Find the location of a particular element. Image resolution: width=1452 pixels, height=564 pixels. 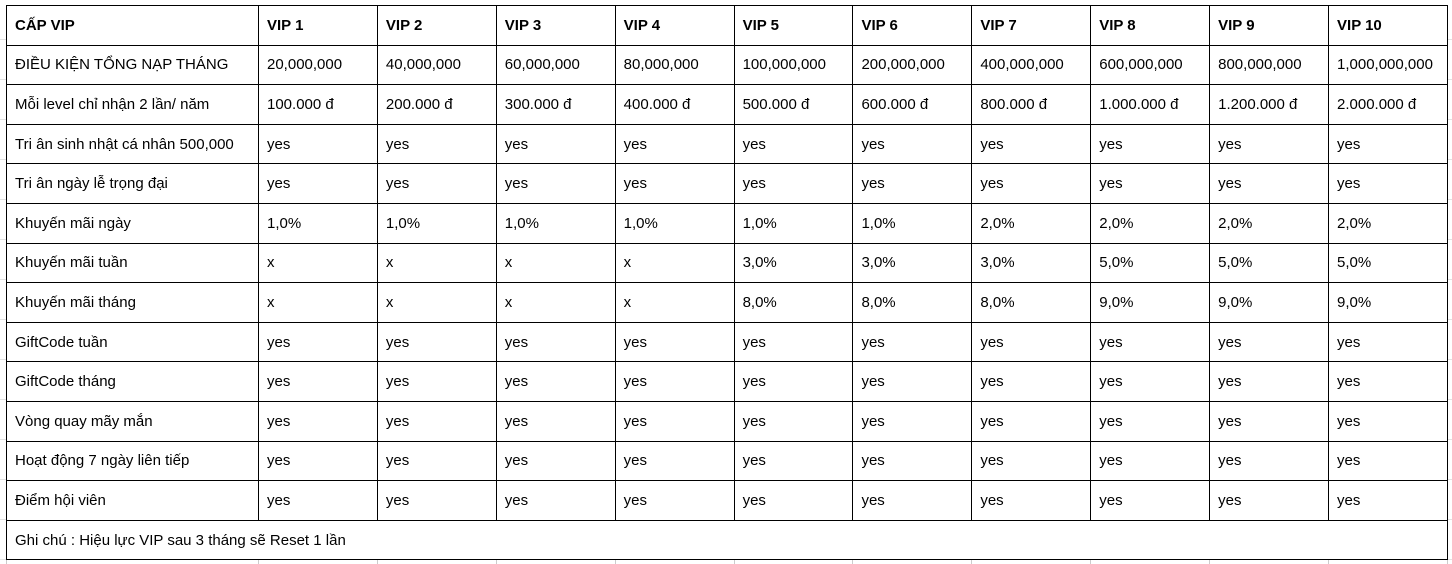

header-cell: VIP 9 is located at coordinates (1269, 25).